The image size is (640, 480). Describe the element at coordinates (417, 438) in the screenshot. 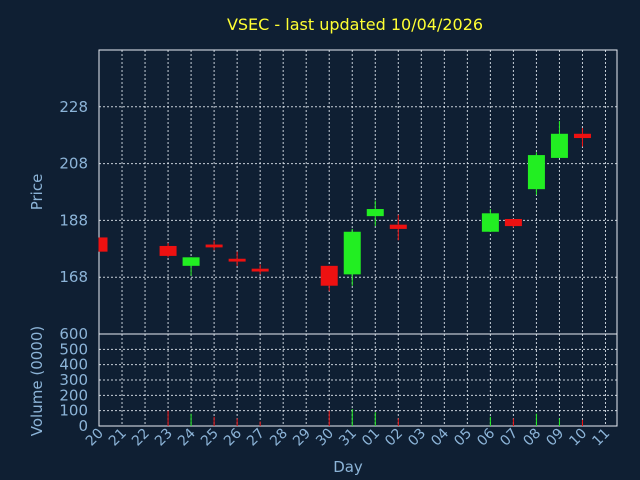

I see `x-tick-label: 03` at that location.